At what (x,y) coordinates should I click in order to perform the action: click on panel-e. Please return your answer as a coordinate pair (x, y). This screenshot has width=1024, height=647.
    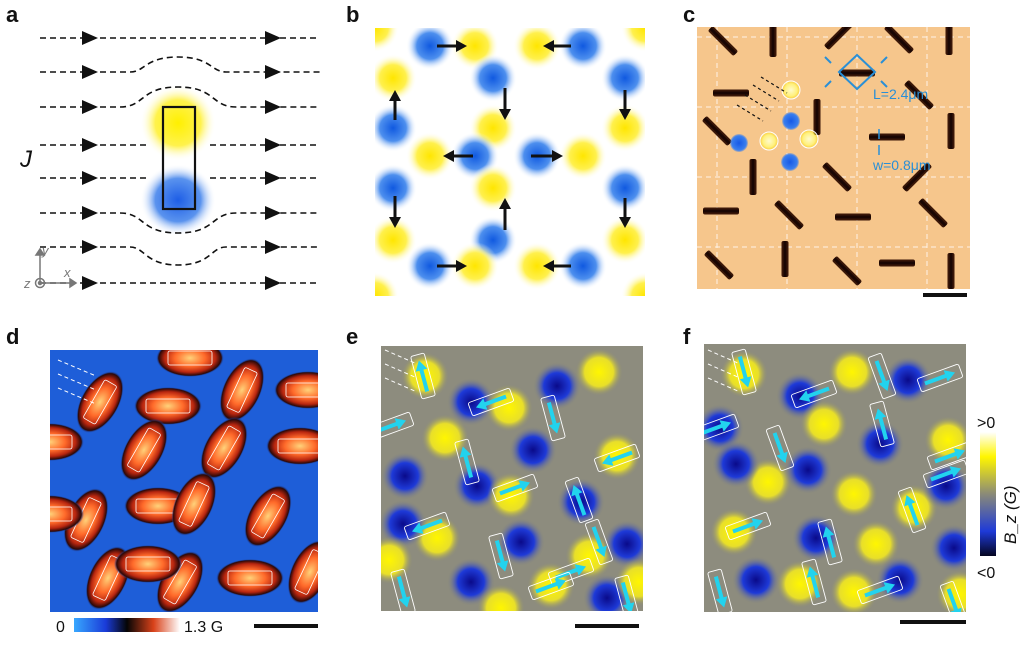
    Looking at the image, I should click on (517, 491).